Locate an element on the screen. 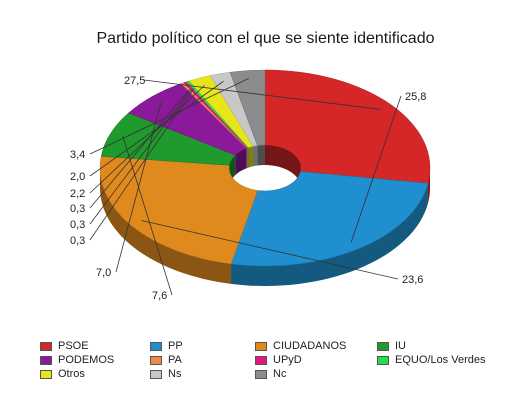  legend-label: Ns is located at coordinates (175, 374).